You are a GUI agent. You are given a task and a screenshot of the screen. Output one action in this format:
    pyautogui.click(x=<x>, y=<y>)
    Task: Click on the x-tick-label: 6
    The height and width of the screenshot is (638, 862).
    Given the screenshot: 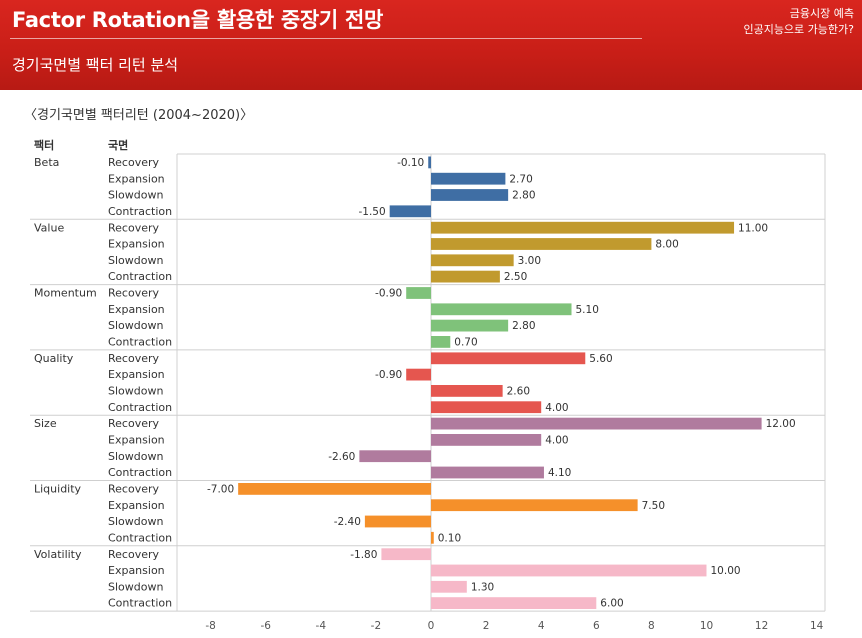 What is the action you would take?
    pyautogui.click(x=596, y=626)
    